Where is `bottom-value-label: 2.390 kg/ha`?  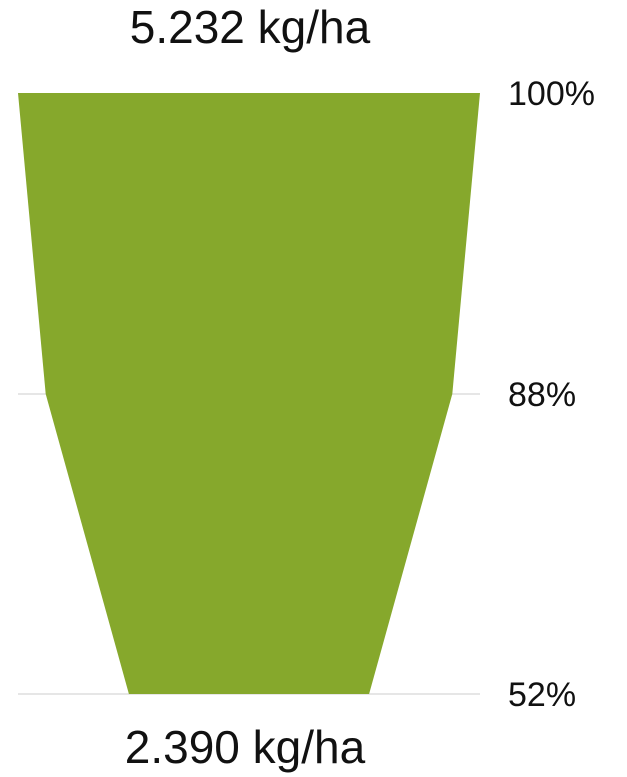 bottom-value-label: 2.390 kg/ha is located at coordinates (245, 747).